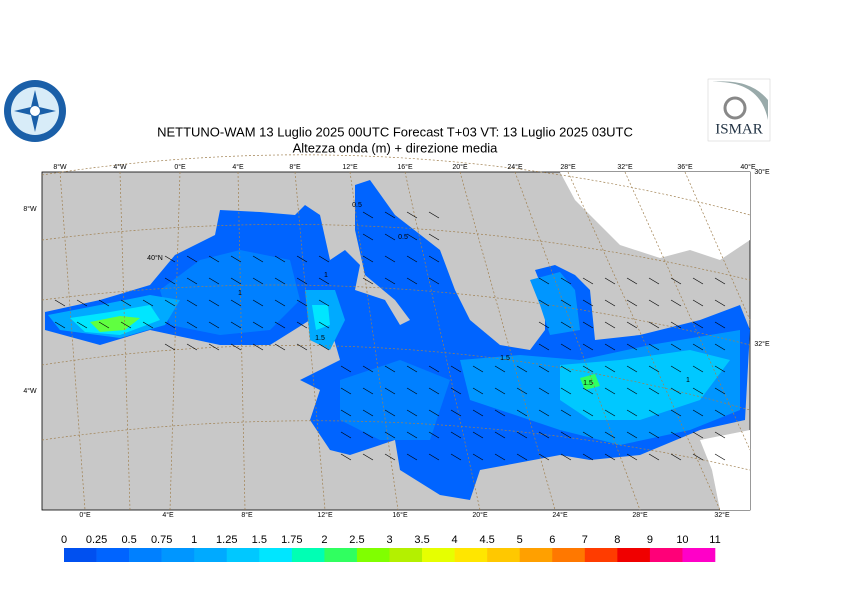 Image resolution: width=842 pixels, height=601 pixels. What do you see at coordinates (682, 540) in the screenshot?
I see `colorbar-label: 10` at bounding box center [682, 540].